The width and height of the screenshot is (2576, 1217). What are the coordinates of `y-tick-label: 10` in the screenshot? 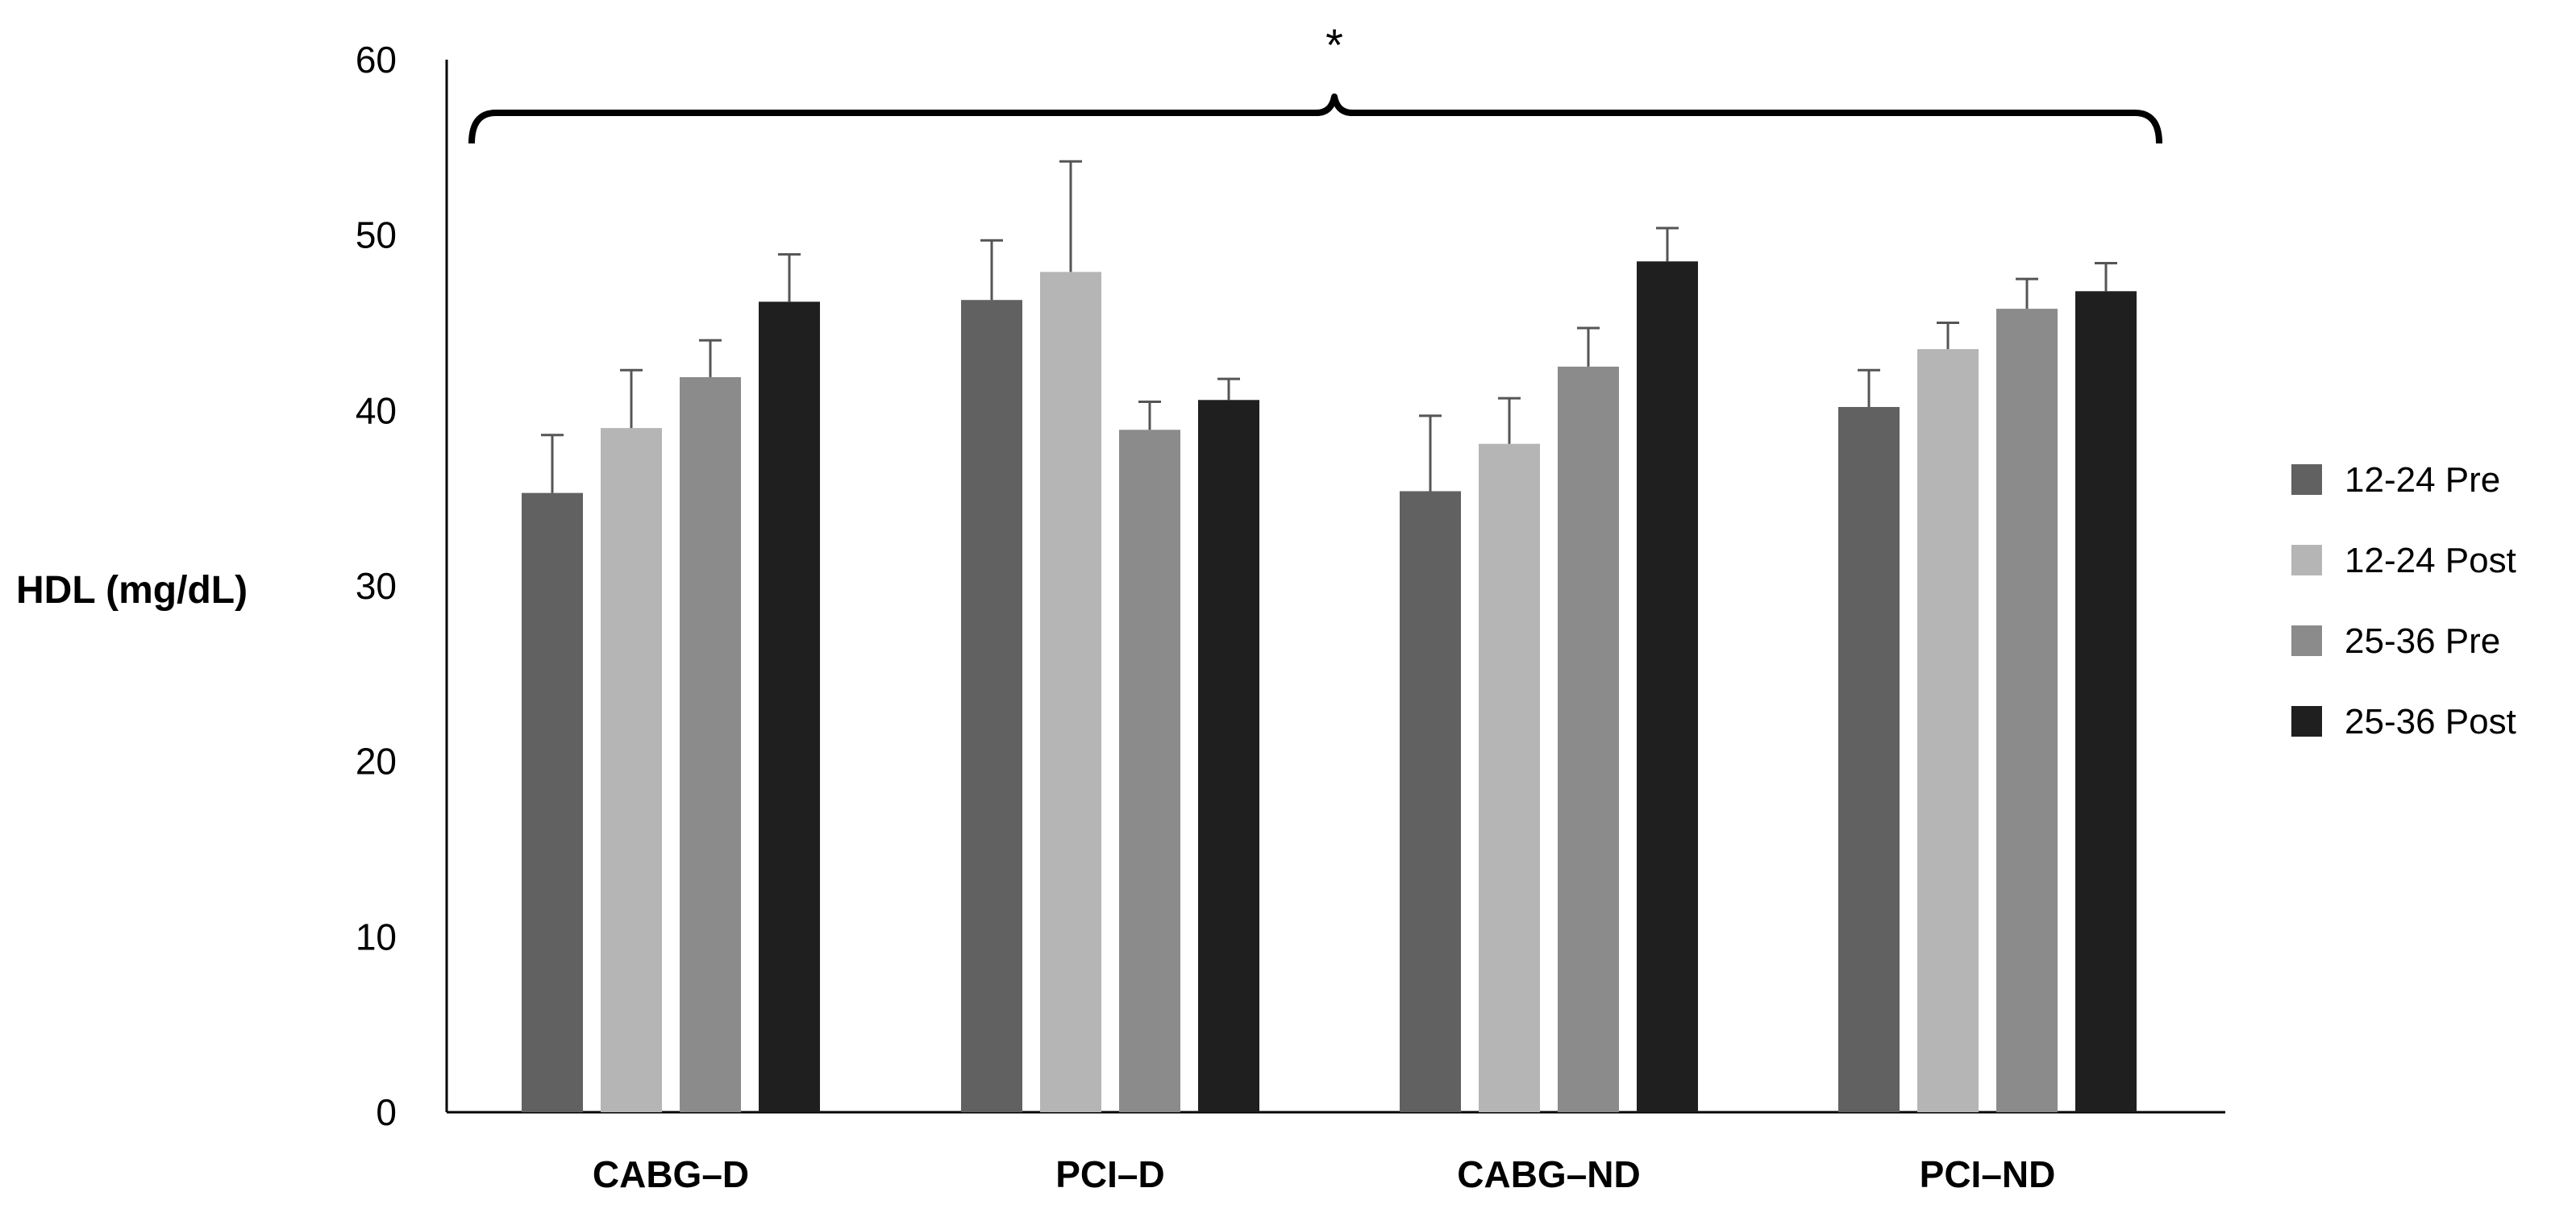 It's located at (376, 937).